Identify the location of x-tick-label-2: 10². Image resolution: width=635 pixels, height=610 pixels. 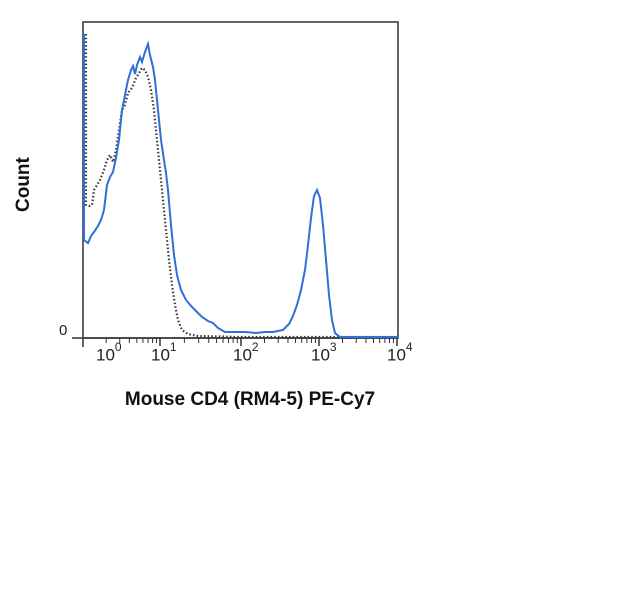
(246, 352).